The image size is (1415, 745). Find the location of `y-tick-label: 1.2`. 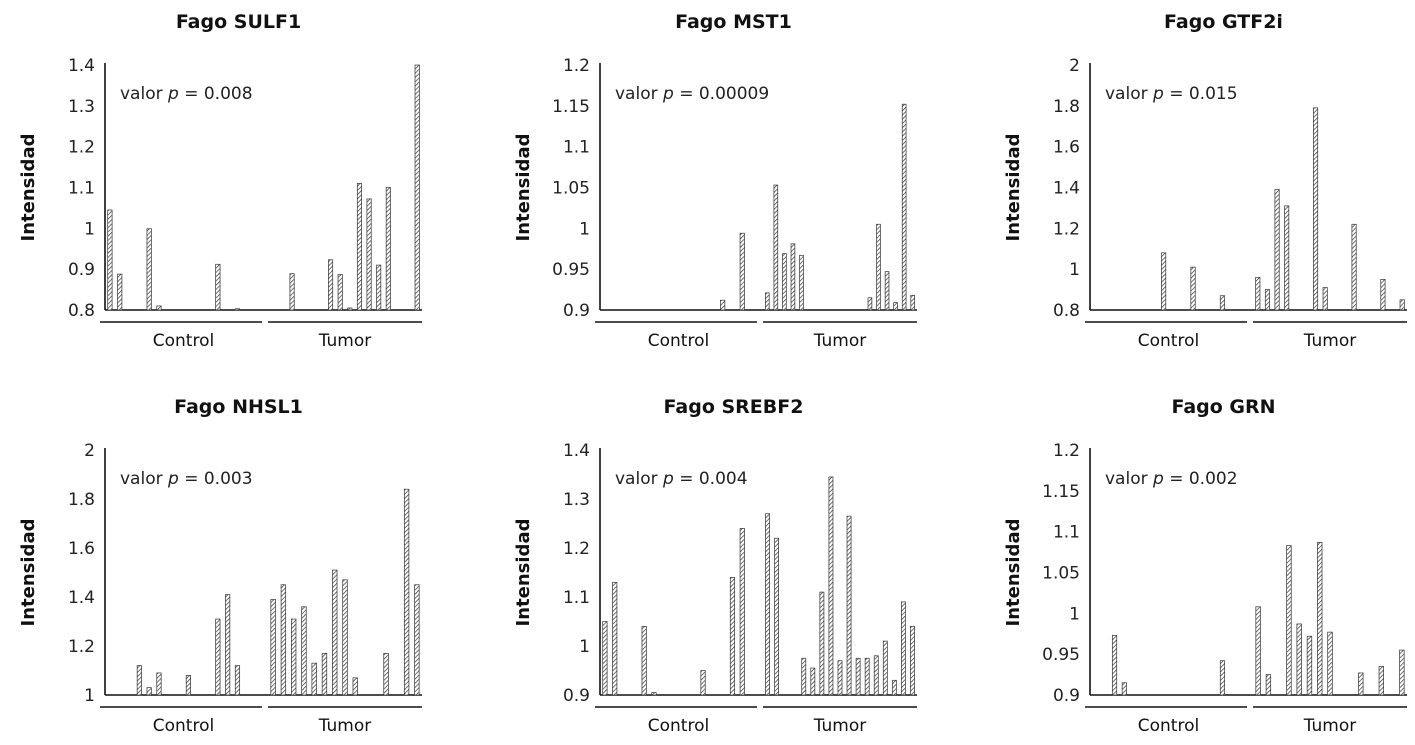

y-tick-label: 1.2 is located at coordinates (81, 647).